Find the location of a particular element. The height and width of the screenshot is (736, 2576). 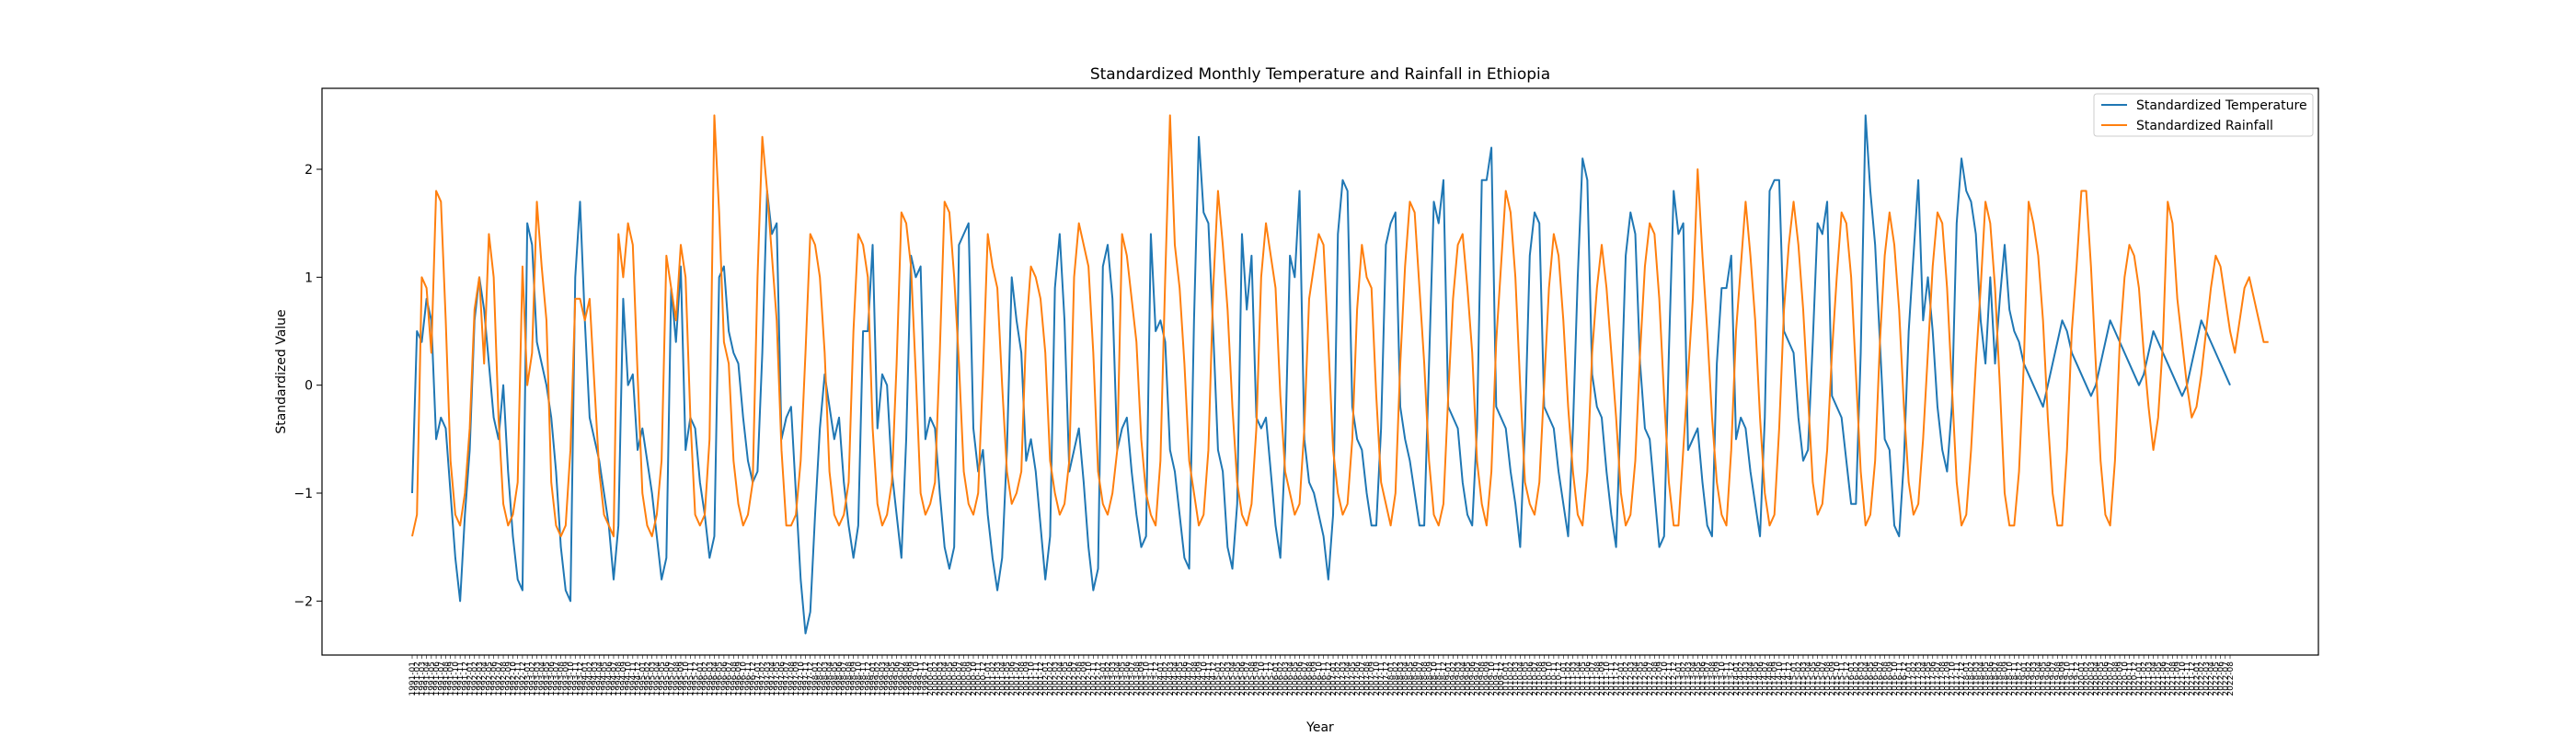

x-tick-label: 1993-06 is located at coordinates (552, 678).